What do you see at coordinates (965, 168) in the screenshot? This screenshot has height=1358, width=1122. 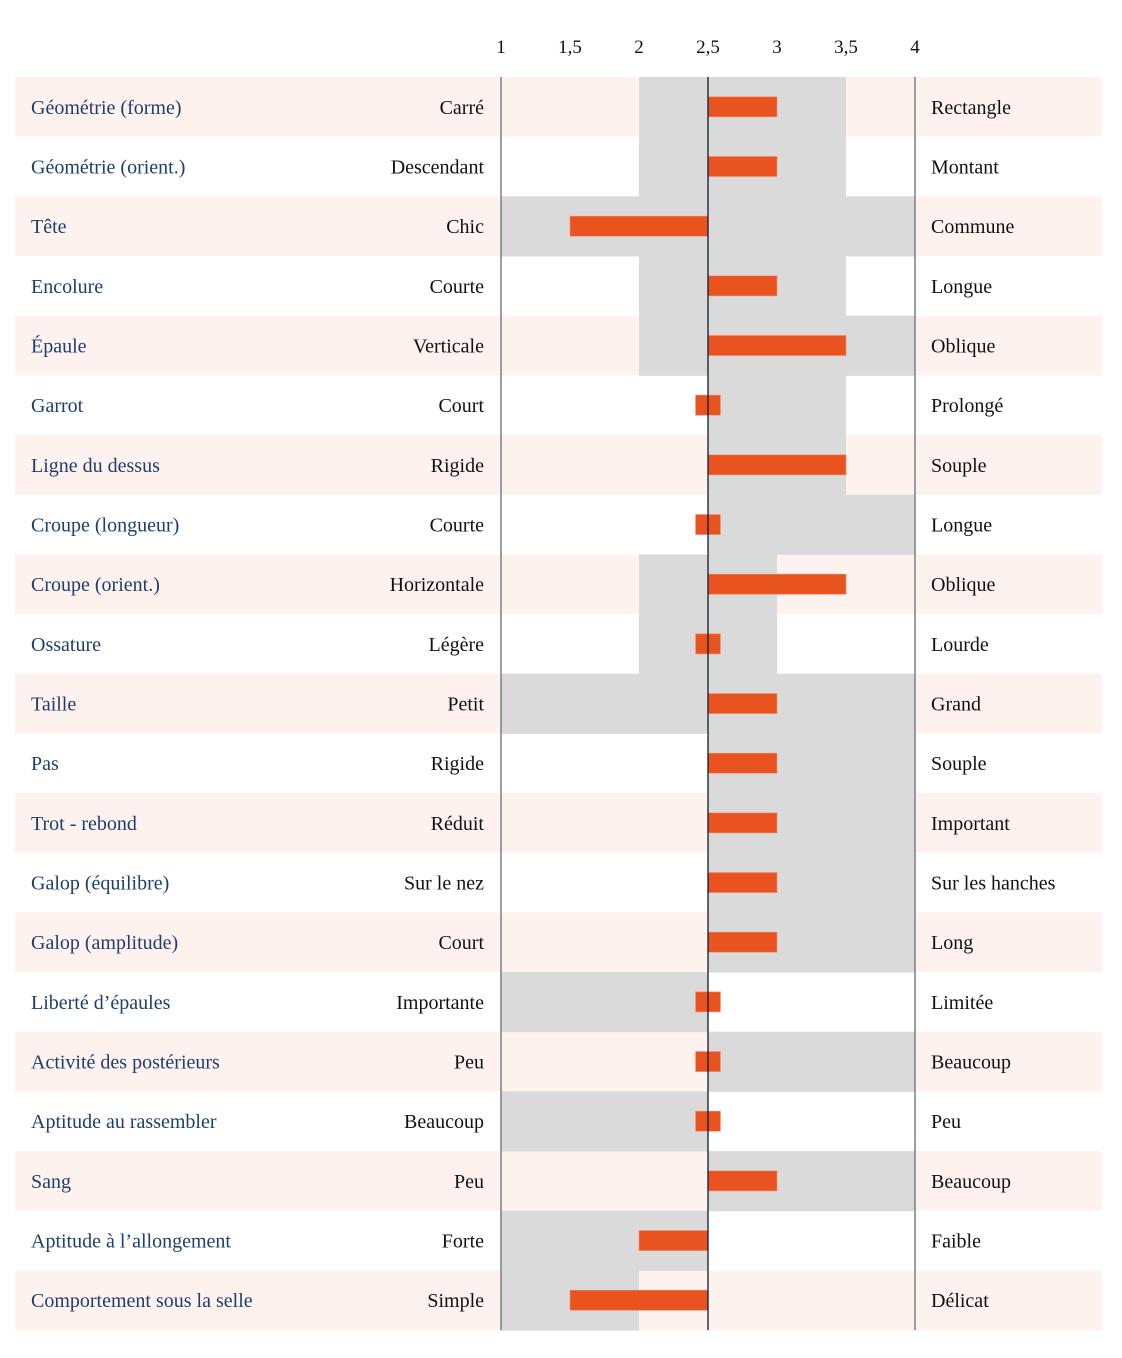 I see `high-pole-label: Montant` at bounding box center [965, 168].